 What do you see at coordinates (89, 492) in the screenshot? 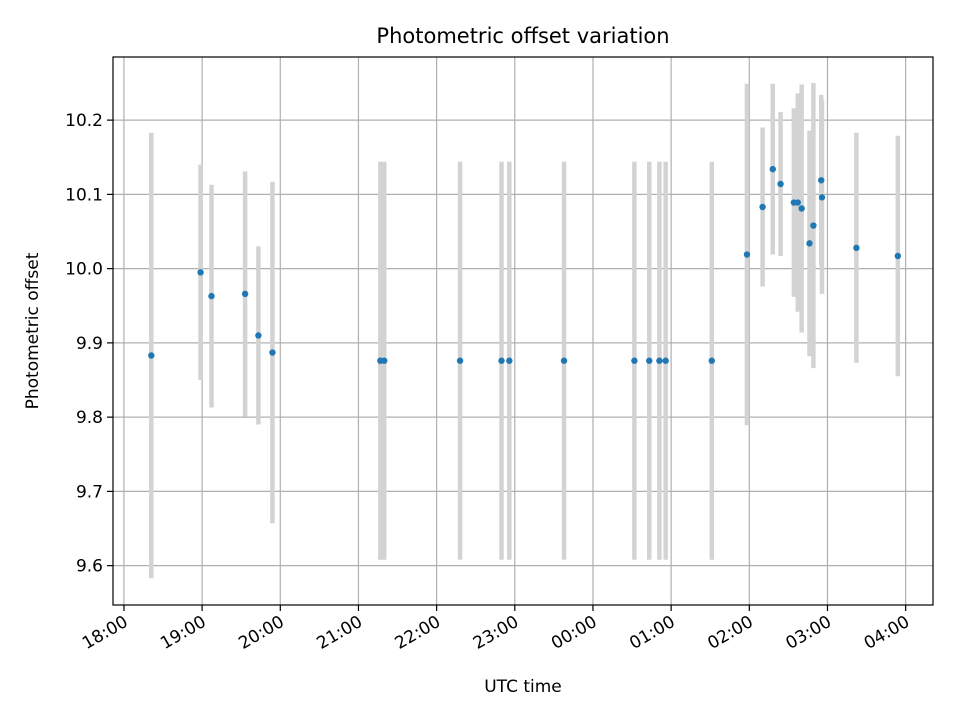
I see `y-tick-label: 9.7` at bounding box center [89, 492].